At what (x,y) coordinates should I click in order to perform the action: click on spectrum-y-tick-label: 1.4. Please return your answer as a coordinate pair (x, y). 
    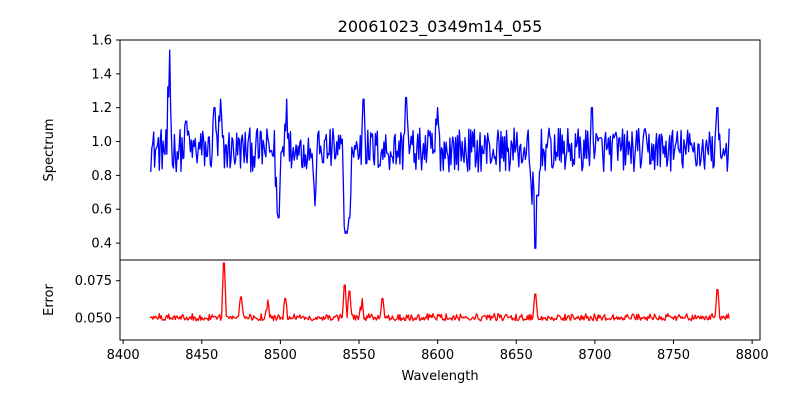
    Looking at the image, I should click on (101, 74).